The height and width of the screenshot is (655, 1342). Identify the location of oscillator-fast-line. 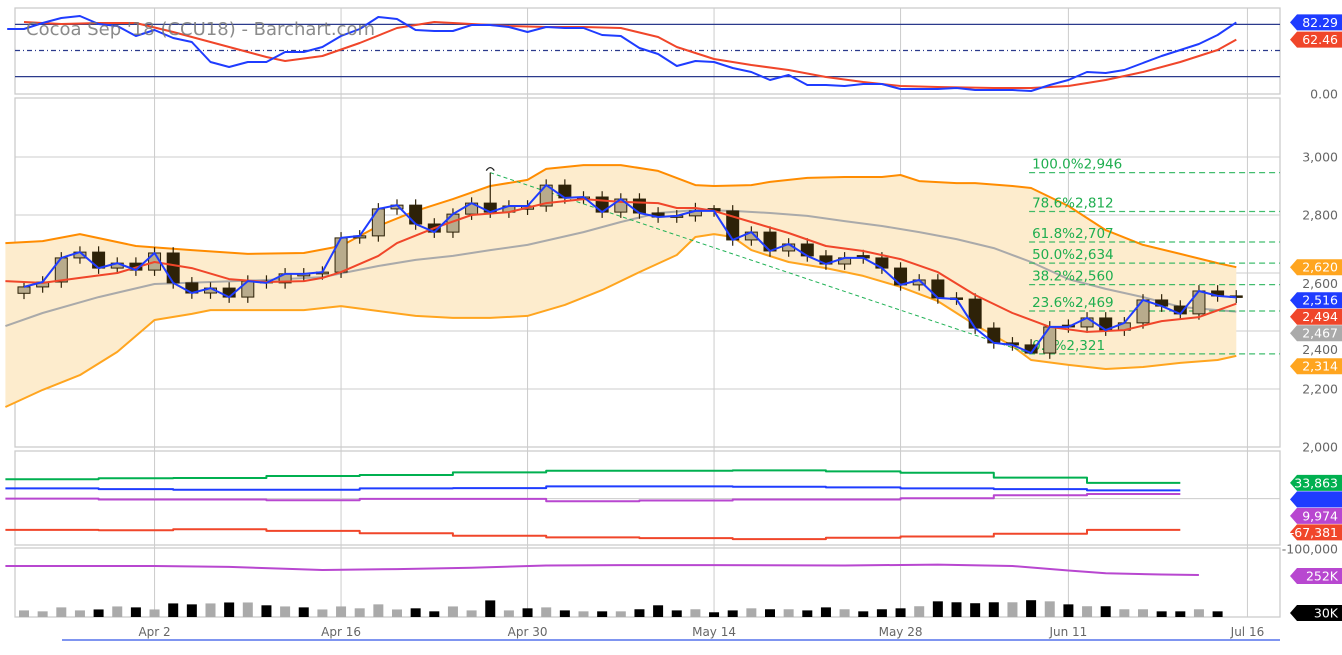
(622, 53).